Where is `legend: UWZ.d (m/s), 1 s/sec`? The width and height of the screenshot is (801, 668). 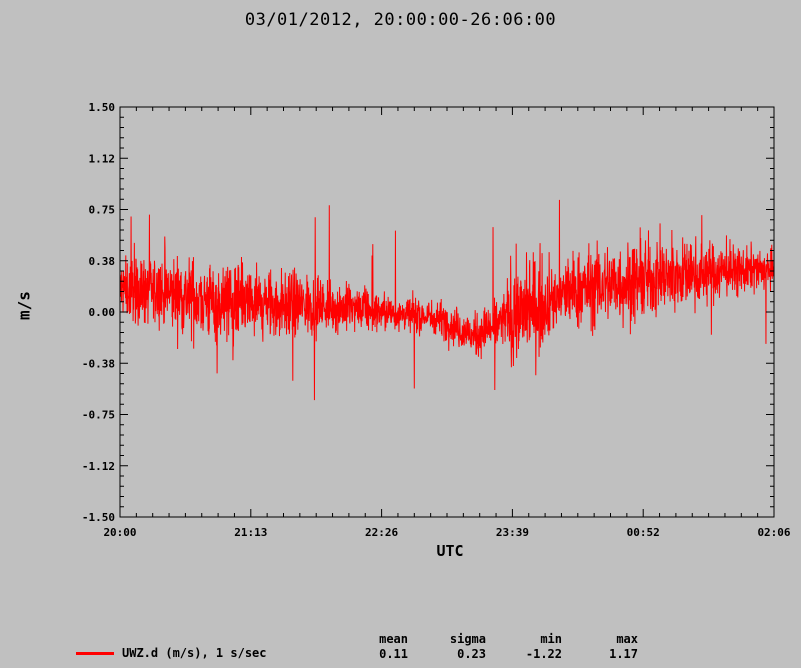 legend: UWZ.d (m/s), 1 s/sec is located at coordinates (171, 653).